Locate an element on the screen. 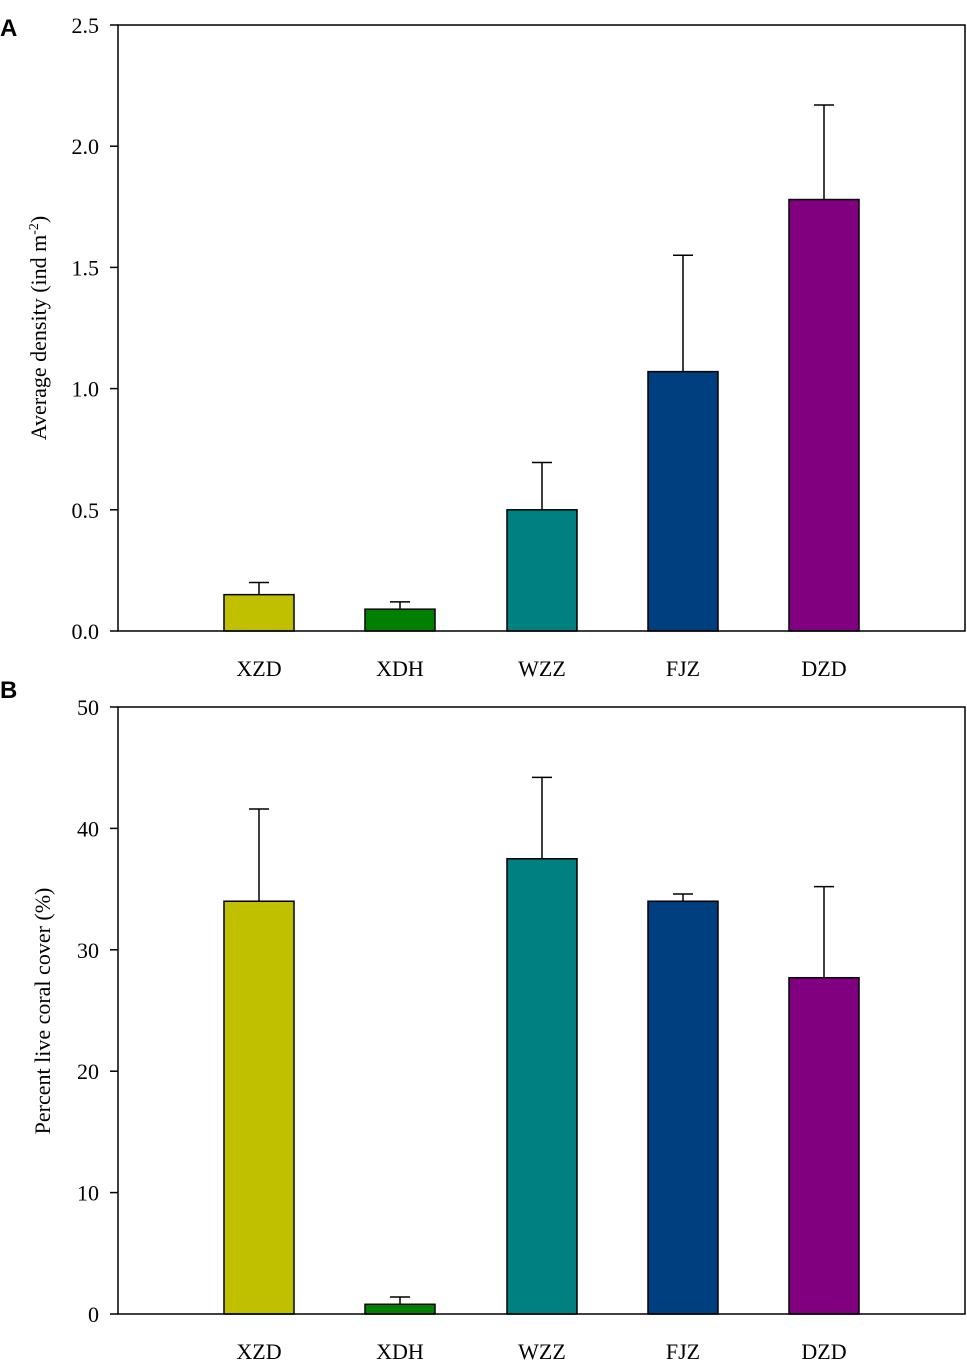 The height and width of the screenshot is (1361, 967). panel-b-y-tick-label: 50 is located at coordinates (88, 707).